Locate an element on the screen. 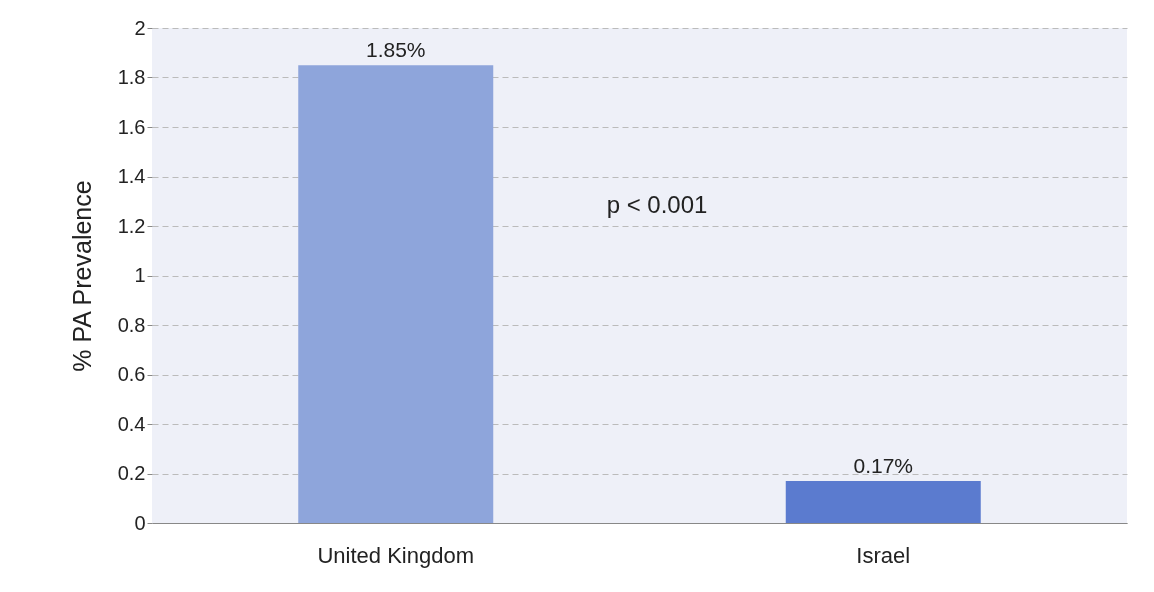 The width and height of the screenshot is (1154, 592). y-tick-label: 1.8 is located at coordinates (131, 77).